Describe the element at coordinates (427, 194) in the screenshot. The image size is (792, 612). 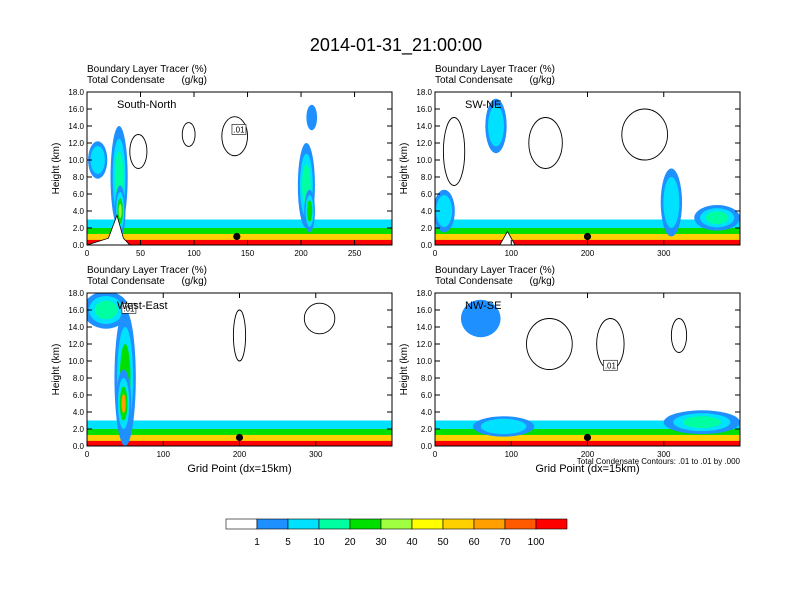
I see `y-tick-label: 6.0` at that location.